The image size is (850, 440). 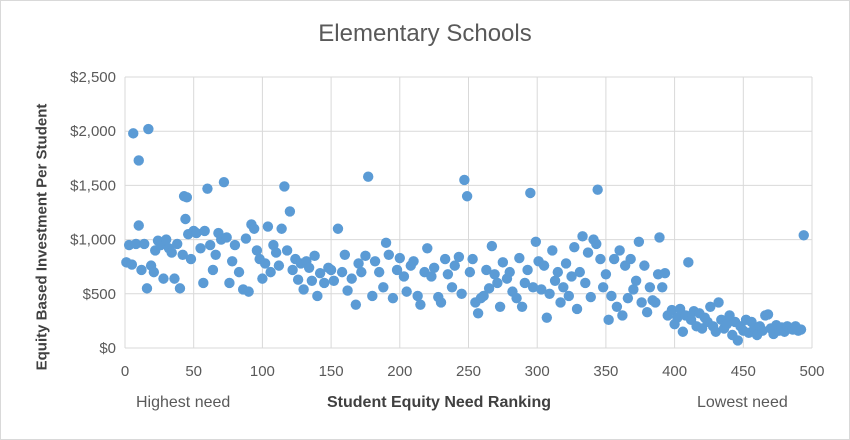 What do you see at coordinates (99, 294) in the screenshot?
I see `y-tick-label: $500` at bounding box center [99, 294].